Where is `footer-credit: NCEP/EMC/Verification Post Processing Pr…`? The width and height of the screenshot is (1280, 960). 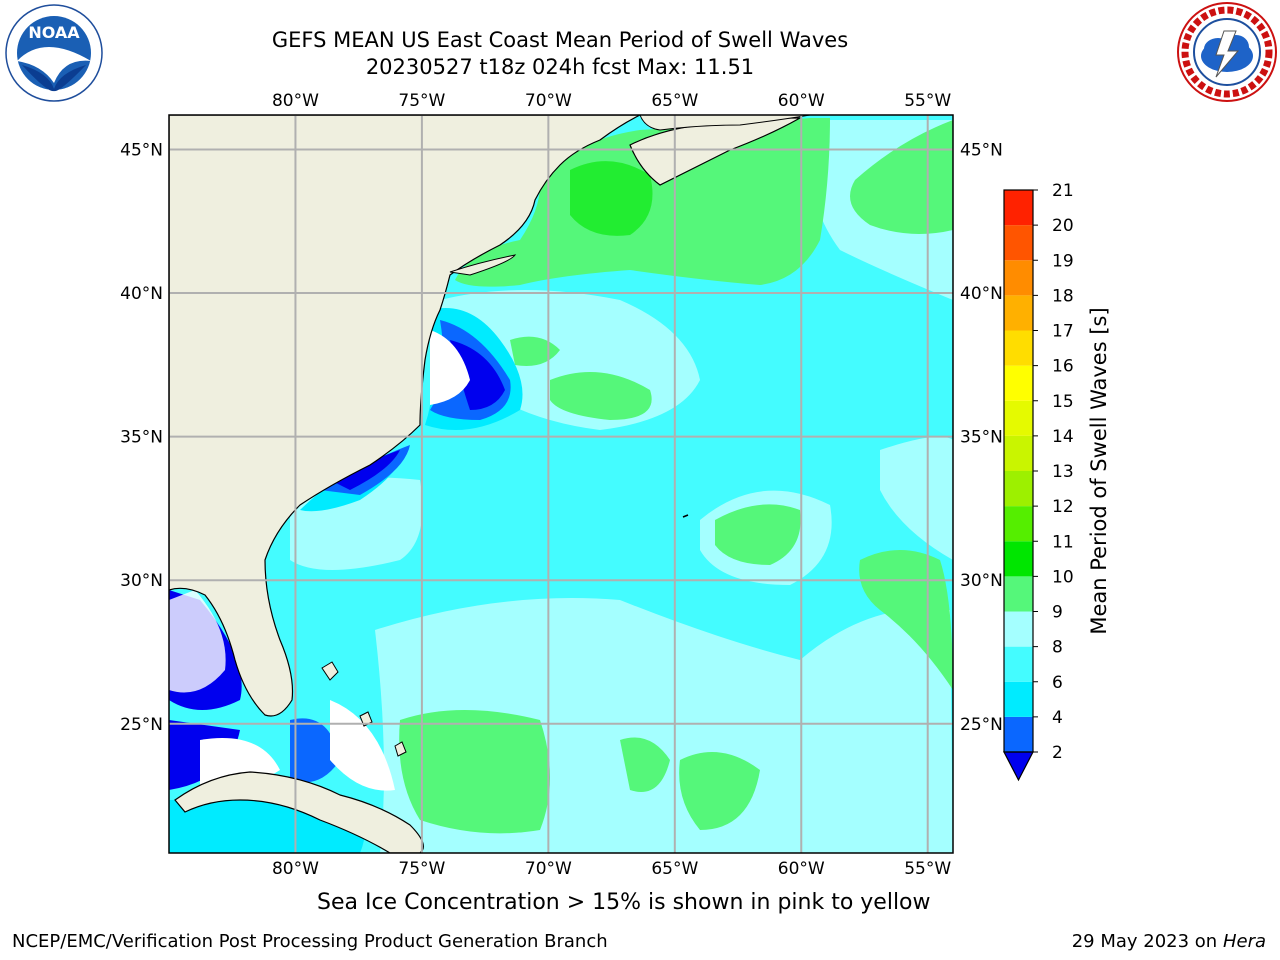
footer-credit: NCEP/EMC/Verification Post Processing Pr… is located at coordinates (310, 941).